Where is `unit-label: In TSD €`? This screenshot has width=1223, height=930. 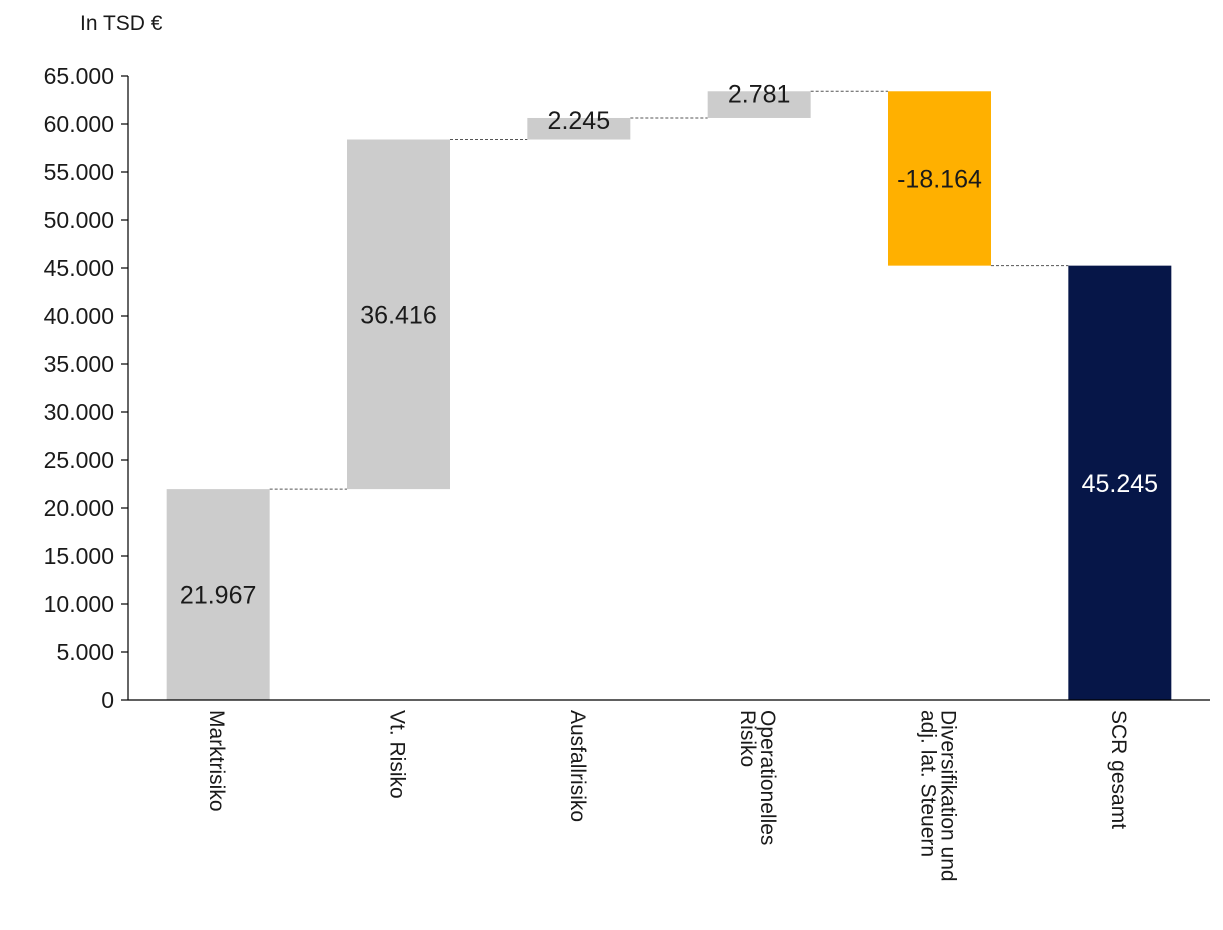
unit-label: In TSD € is located at coordinates (121, 23).